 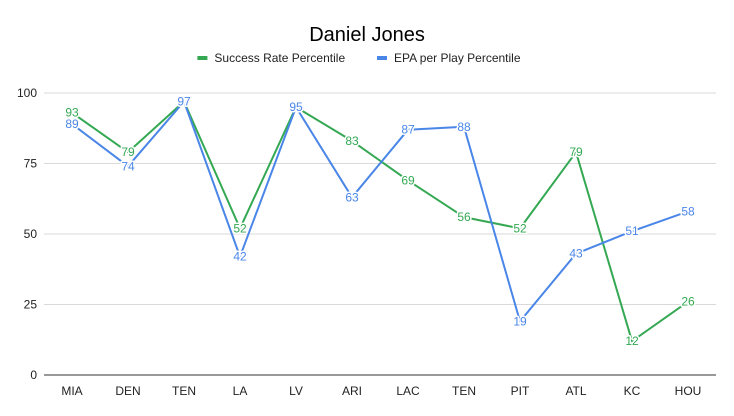 What do you see at coordinates (352, 141) in the screenshot?
I see `data-label: 83` at bounding box center [352, 141].